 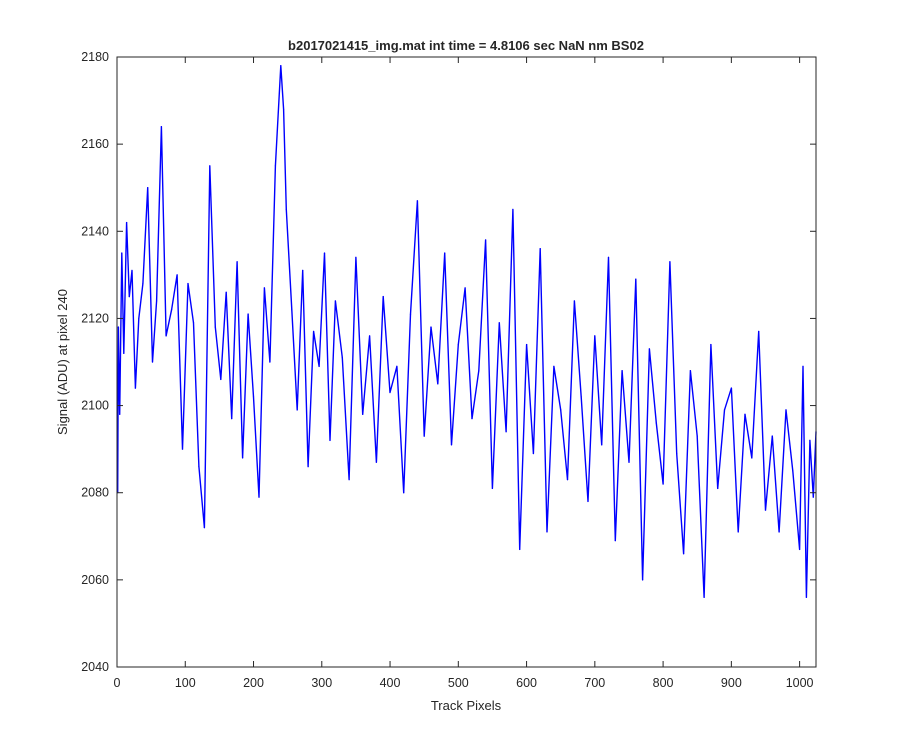 I want to click on x-tick-label: 800, so click(x=663, y=683).